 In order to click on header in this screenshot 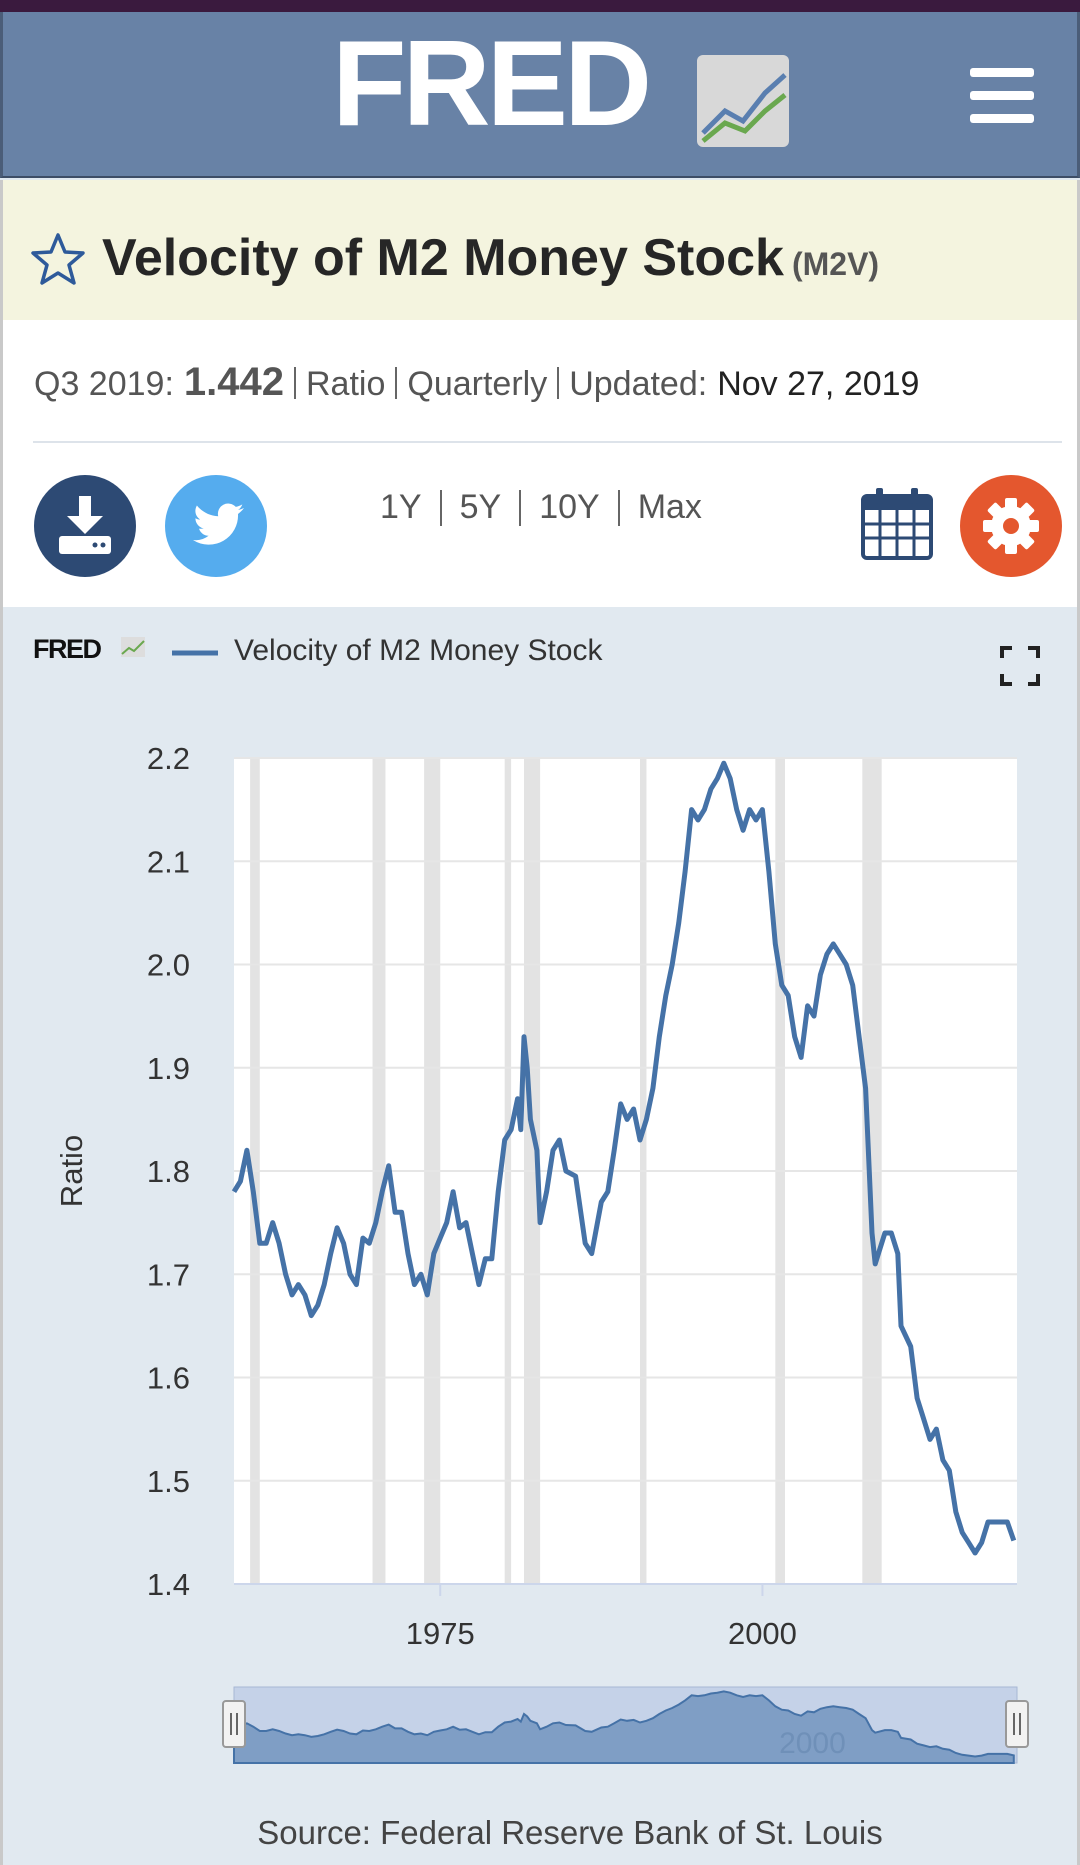, I will do `click(540, 95)`.